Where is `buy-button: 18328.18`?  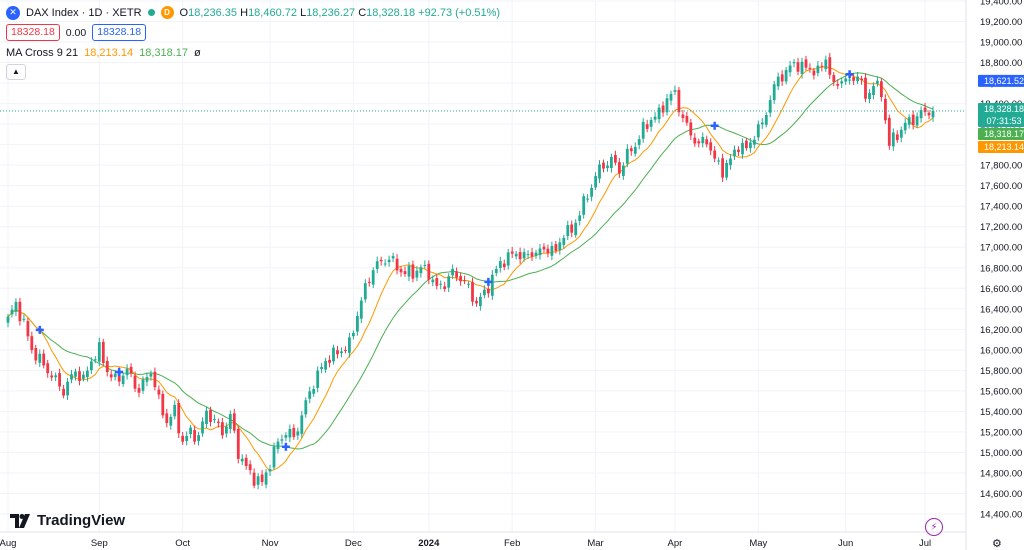 buy-button: 18328.18 is located at coordinates (119, 32).